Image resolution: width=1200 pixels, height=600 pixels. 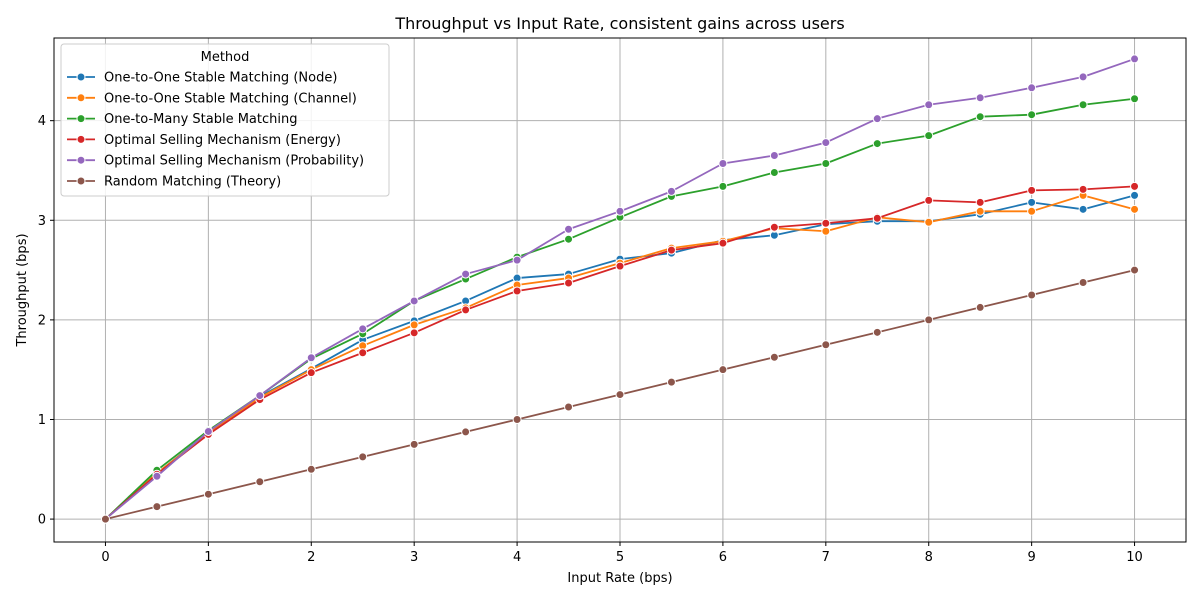 What do you see at coordinates (200, 119) in the screenshot?
I see `legend-label: One-to-Many Stable Matching` at bounding box center [200, 119].